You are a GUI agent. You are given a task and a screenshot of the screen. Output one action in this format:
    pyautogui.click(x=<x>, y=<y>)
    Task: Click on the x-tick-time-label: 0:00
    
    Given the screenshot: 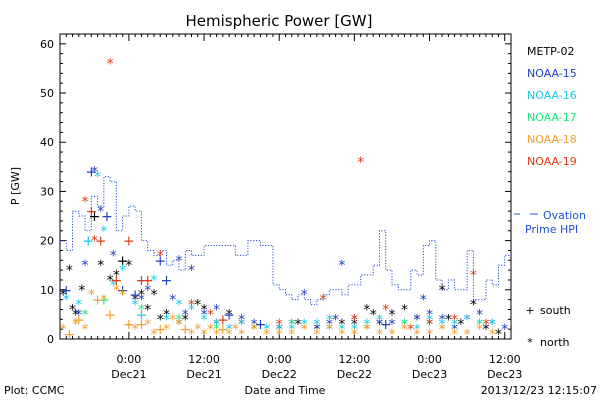 What is the action you would take?
    pyautogui.click(x=279, y=359)
    